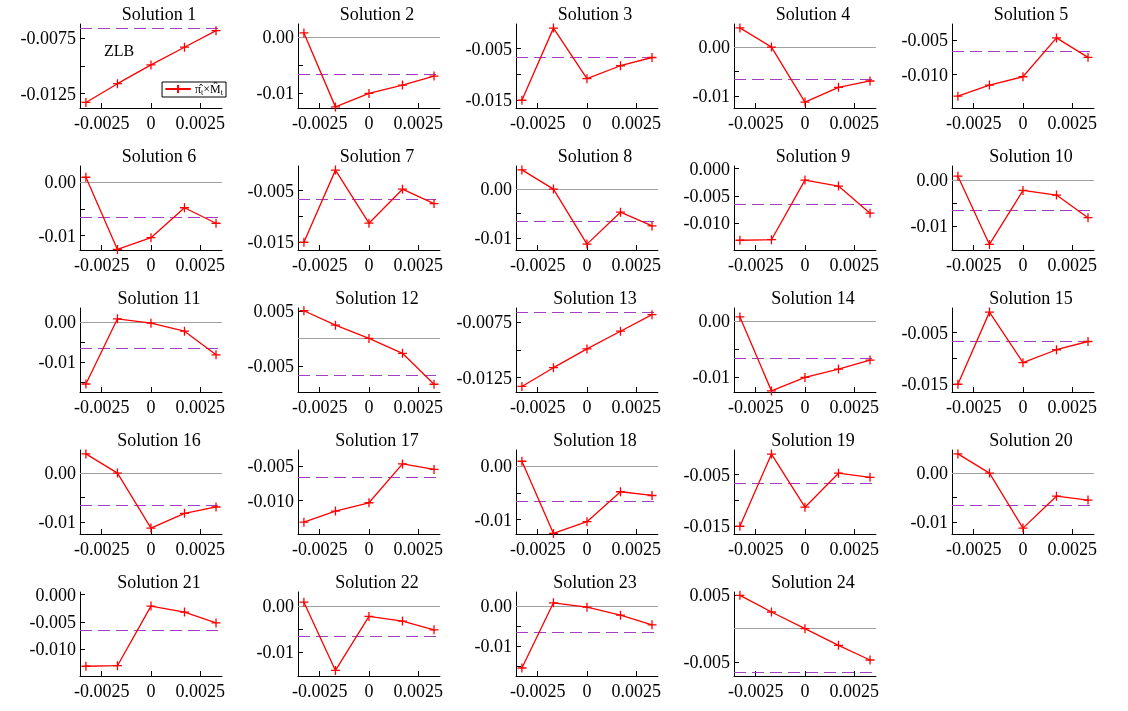 The height and width of the screenshot is (711, 1128). I want to click on chart-title: Solution 20, so click(1031, 440).